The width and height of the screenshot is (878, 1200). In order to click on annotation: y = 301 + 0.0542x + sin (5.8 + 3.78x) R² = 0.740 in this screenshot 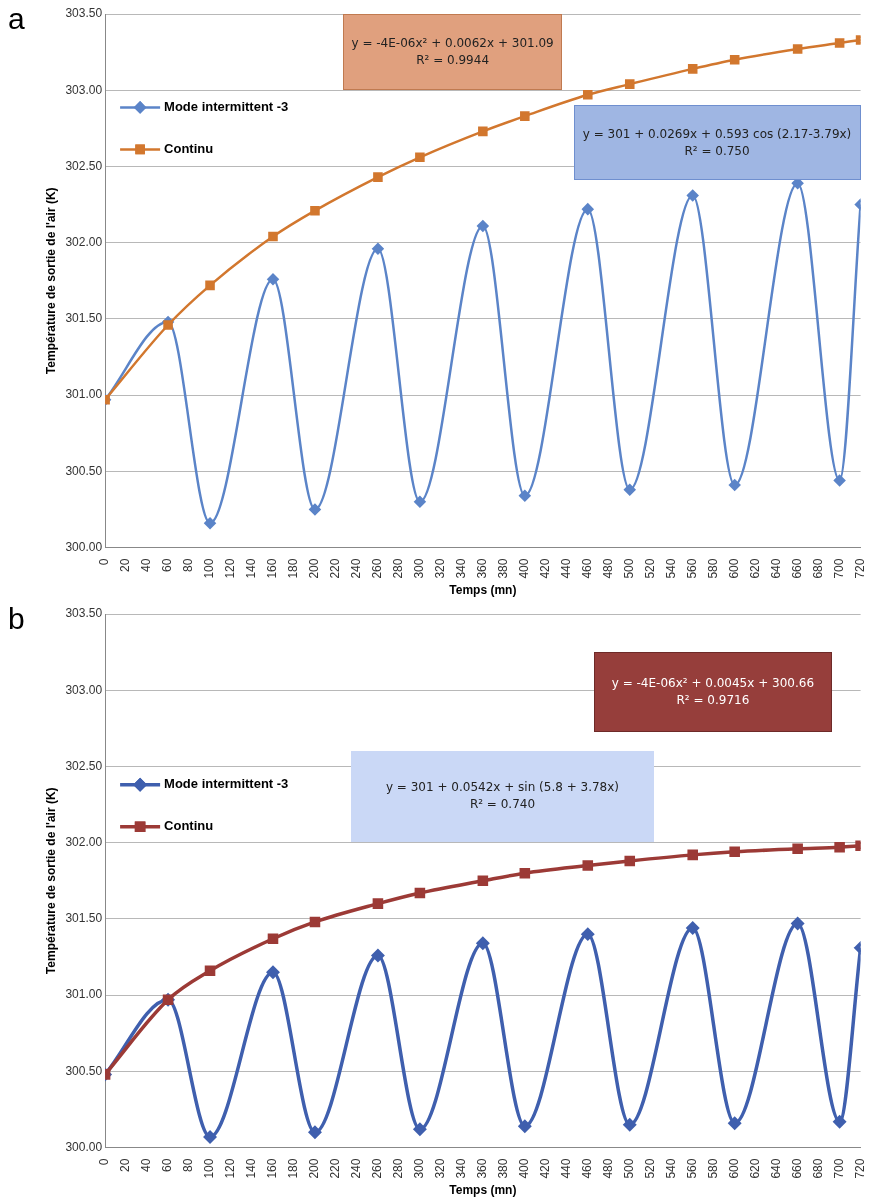, I will do `click(502, 796)`.